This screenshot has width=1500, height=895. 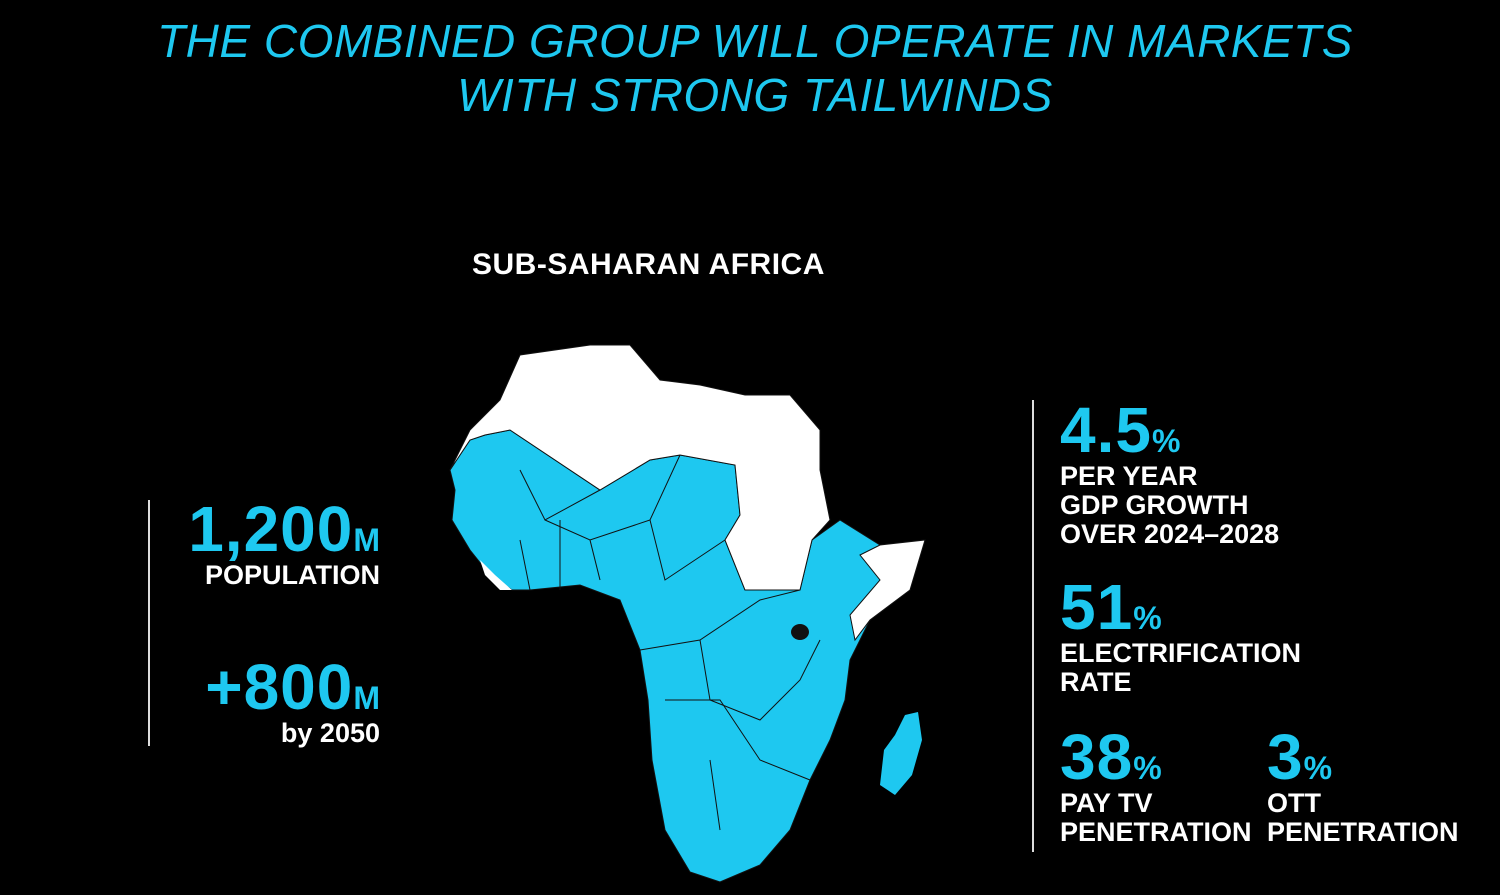 I want to click on north-africa-region, so click(x=640, y=467).